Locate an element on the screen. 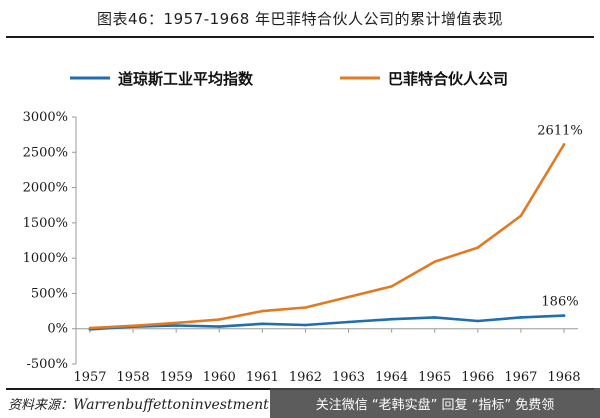 The width and height of the screenshot is (600, 418). watermark-banner: 关注微信 “老韩实盘” 回复 “指标” 免费领 is located at coordinates (435, 403).